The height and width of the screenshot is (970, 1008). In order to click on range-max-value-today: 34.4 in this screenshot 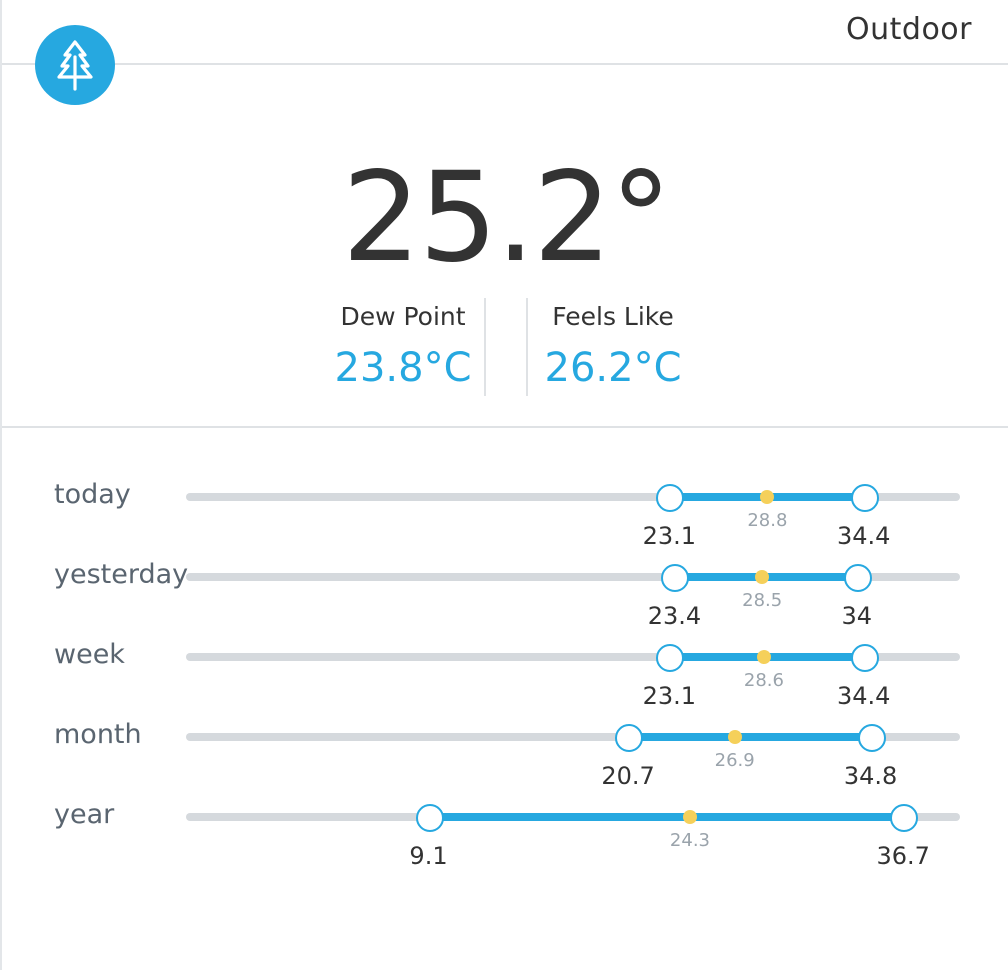, I will do `click(863, 536)`.